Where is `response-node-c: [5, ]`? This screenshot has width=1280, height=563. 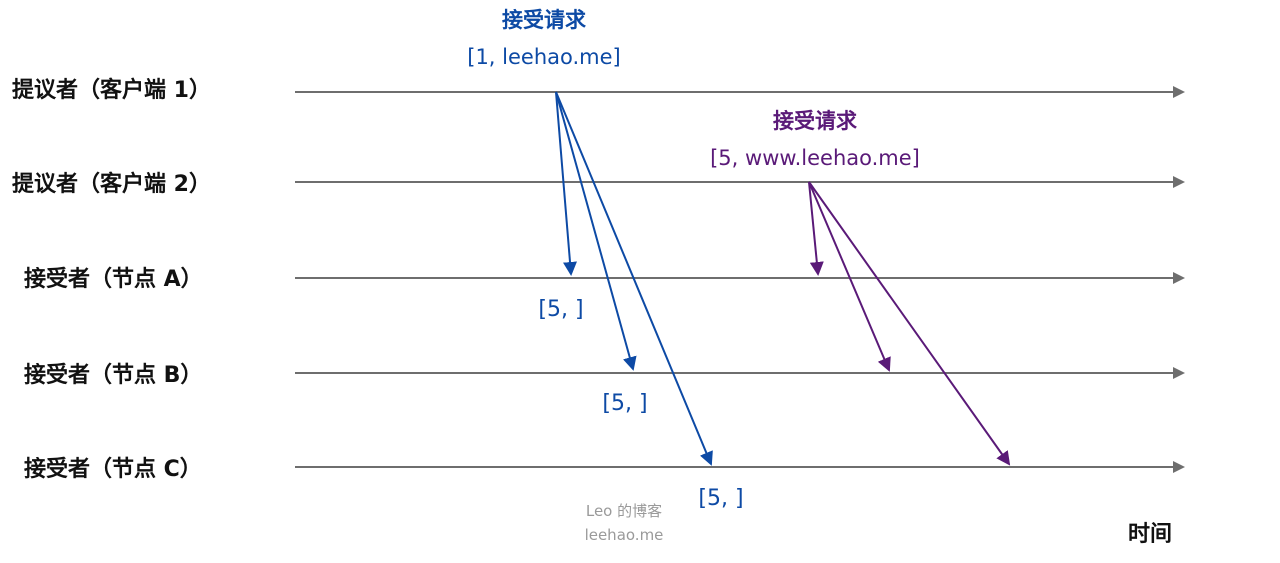
response-node-c: [5, ] is located at coordinates (720, 498).